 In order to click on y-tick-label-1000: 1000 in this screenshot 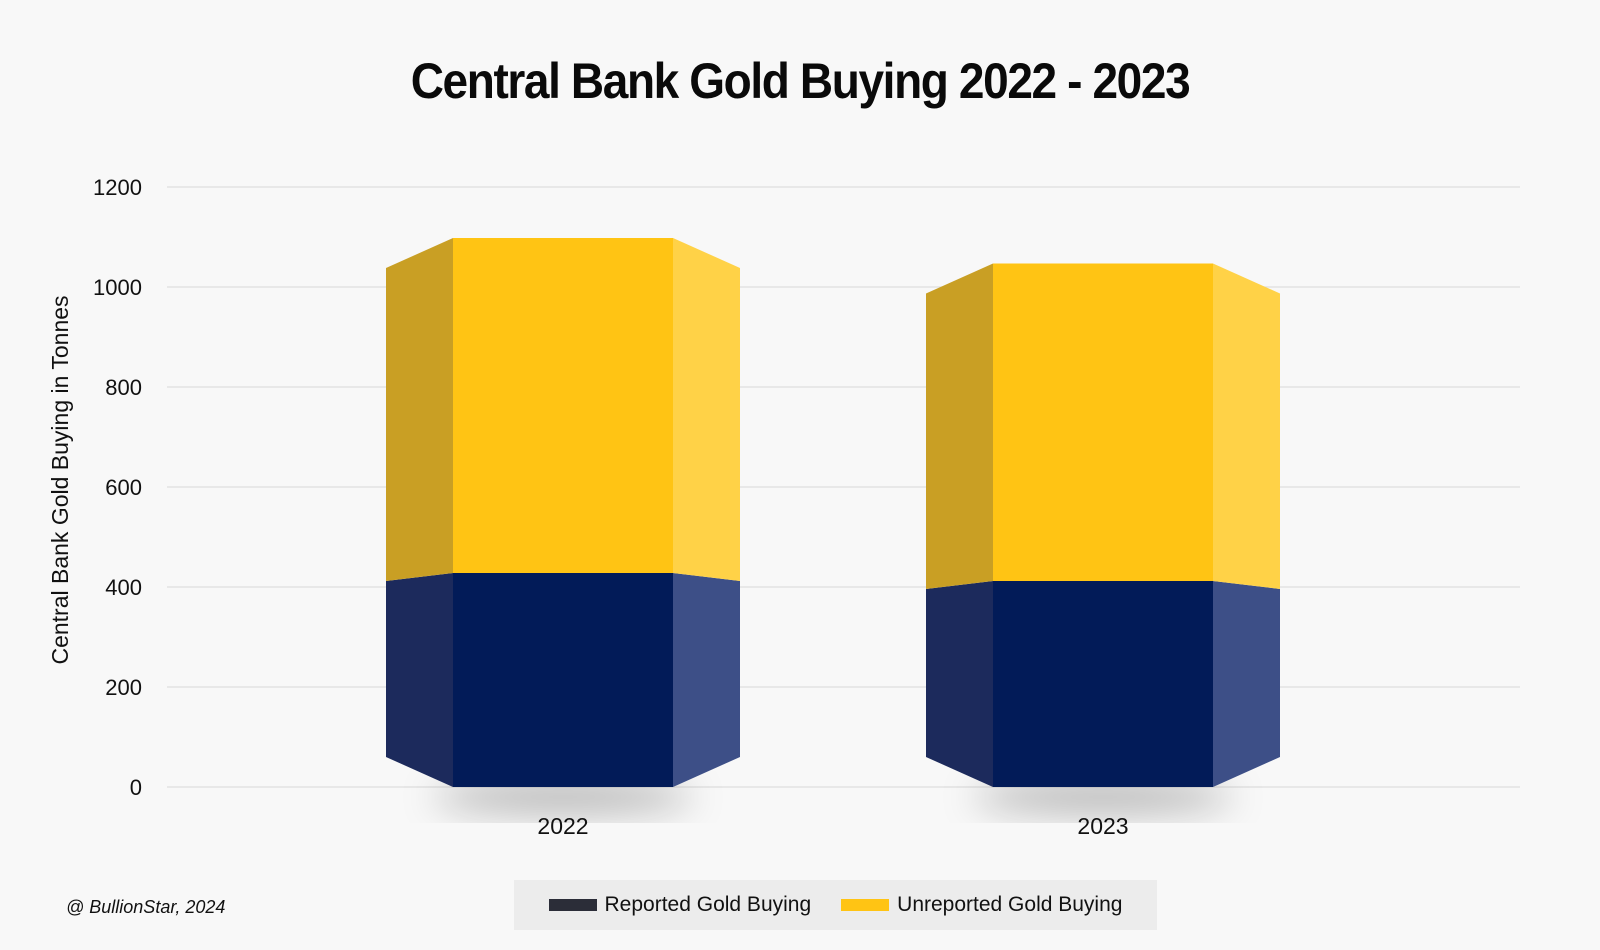, I will do `click(117, 287)`.